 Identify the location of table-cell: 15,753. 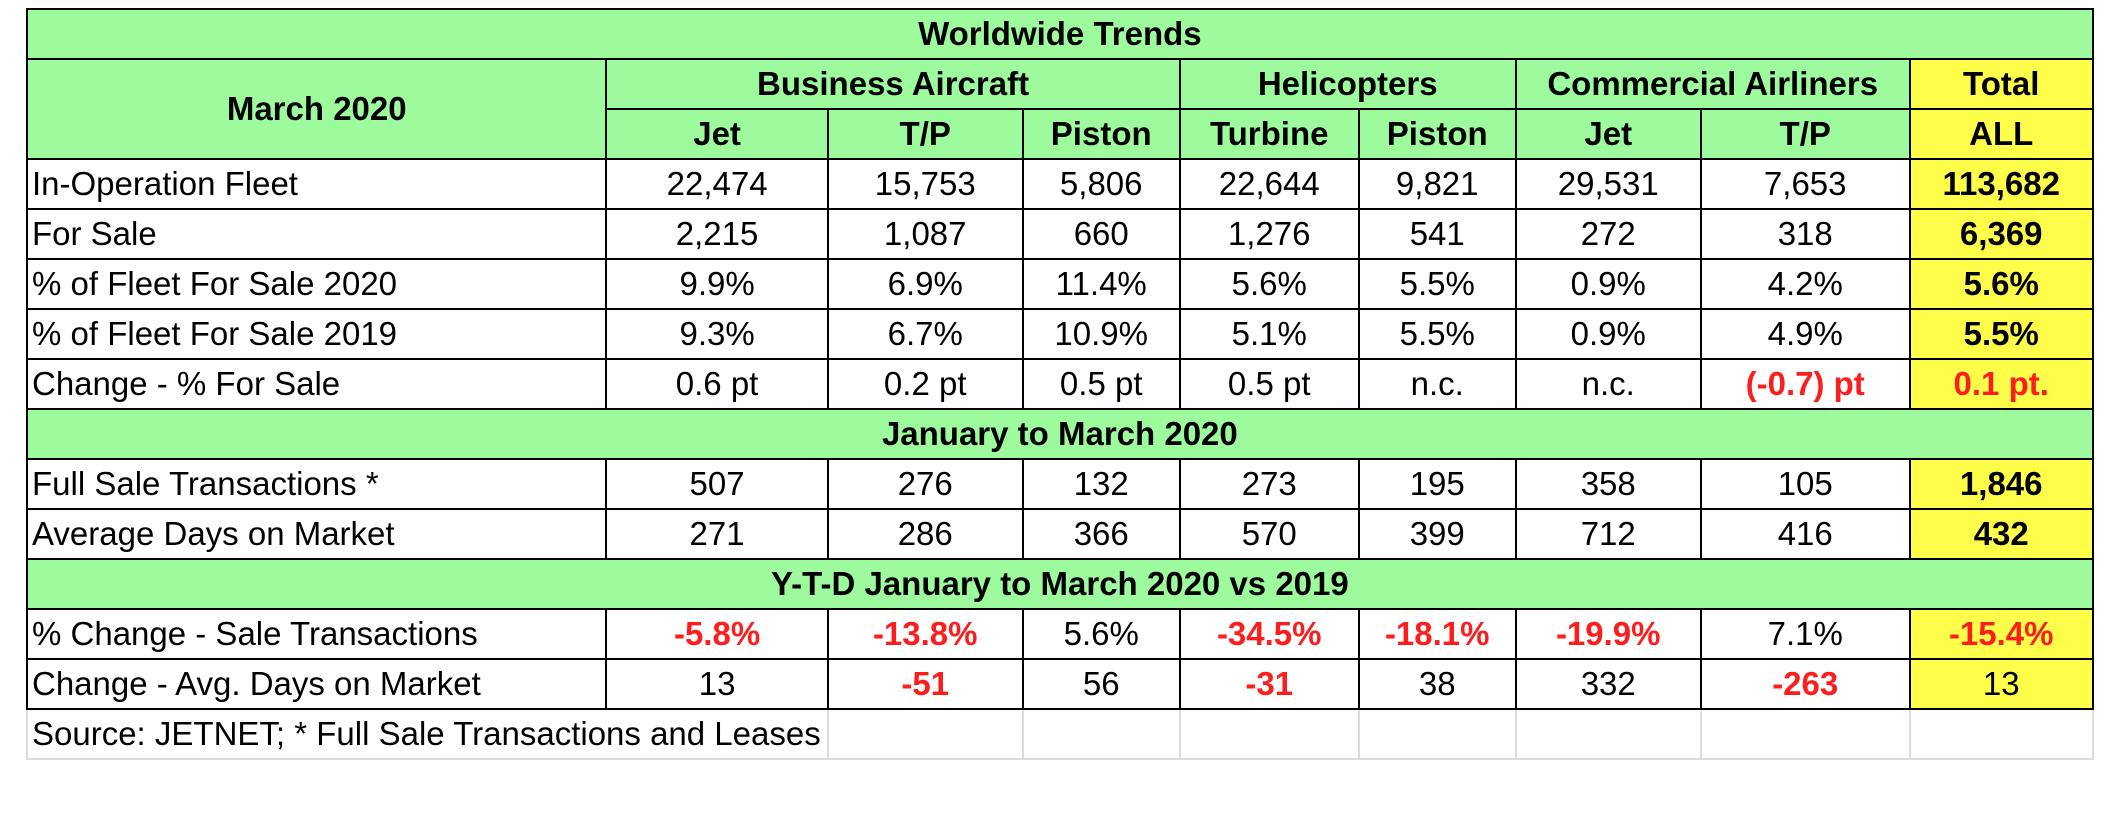
(925, 184).